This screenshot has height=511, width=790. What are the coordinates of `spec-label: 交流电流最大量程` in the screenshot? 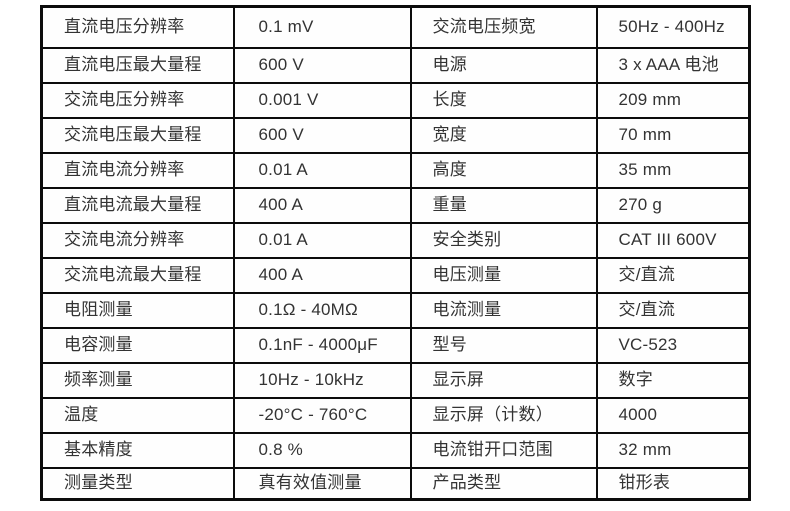 It's located at (137, 275).